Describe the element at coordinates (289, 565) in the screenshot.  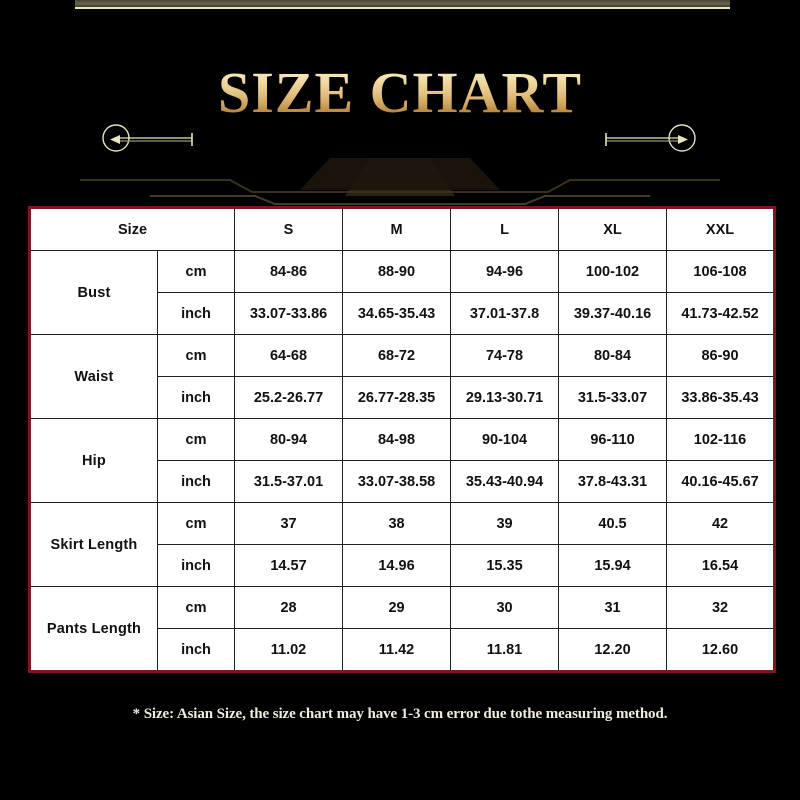
I see `cell-skirt-inch-s: 14.57` at that location.